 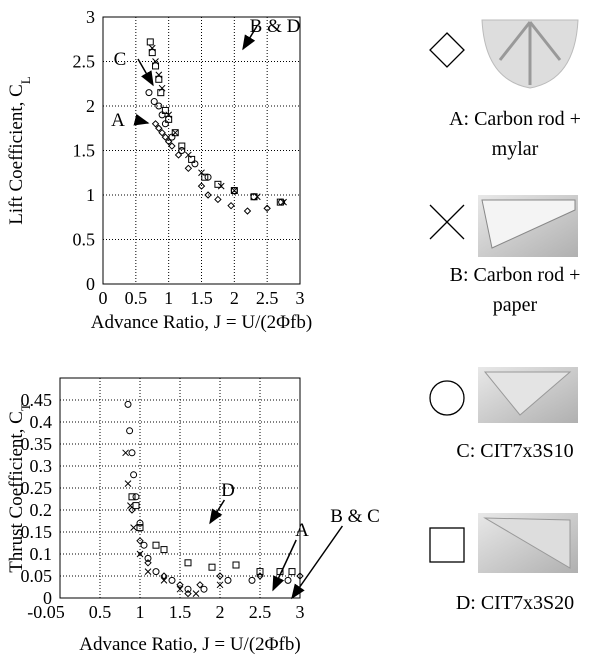 I want to click on annotation: D, so click(x=228, y=490).